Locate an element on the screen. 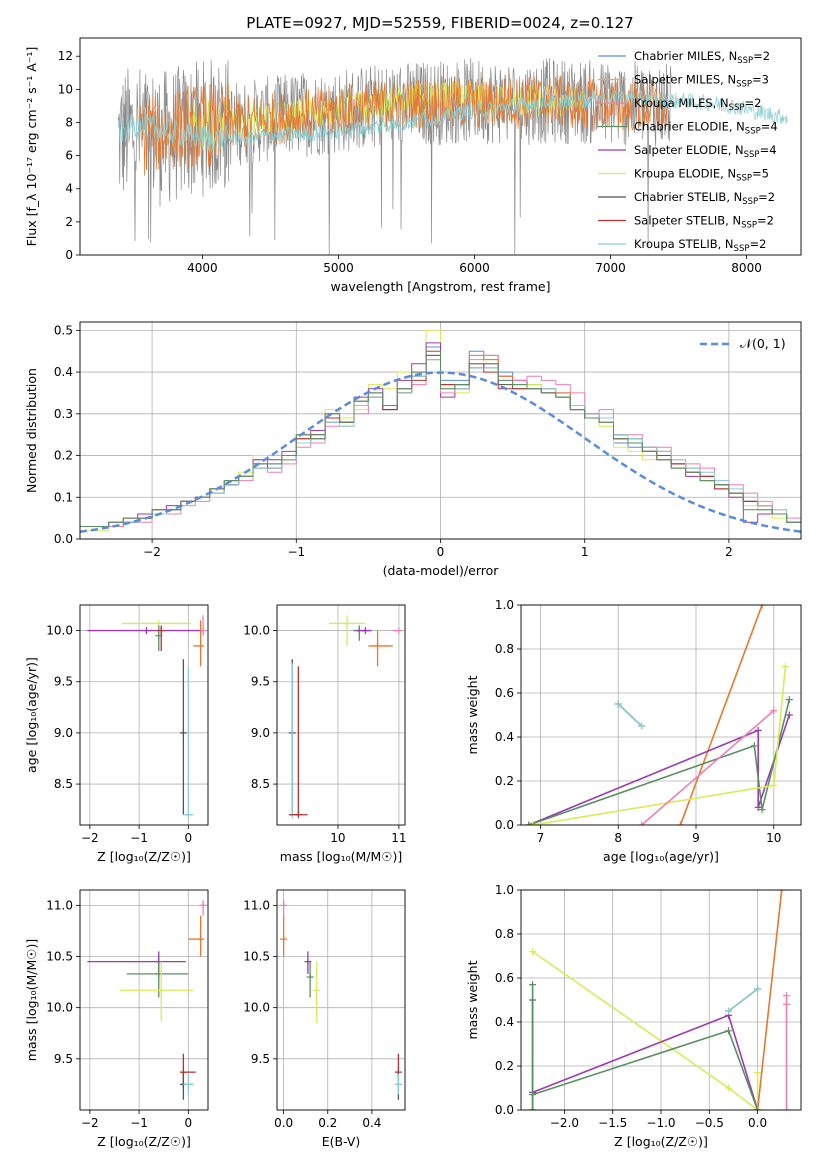  x-tick-label: −2.0 is located at coordinates (564, 1123).